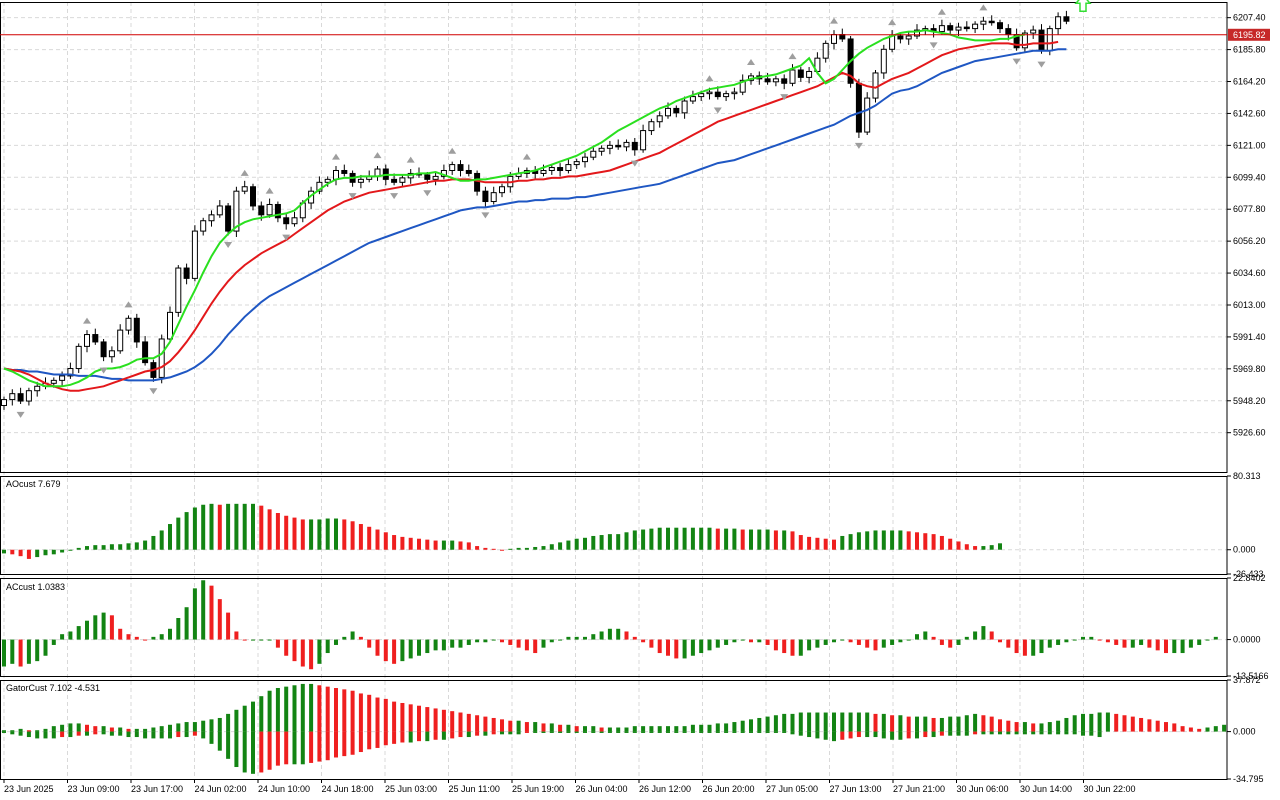 This screenshot has height=800, width=1280. Describe the element at coordinates (502, 531) in the screenshot. I see `ao-pane` at that location.